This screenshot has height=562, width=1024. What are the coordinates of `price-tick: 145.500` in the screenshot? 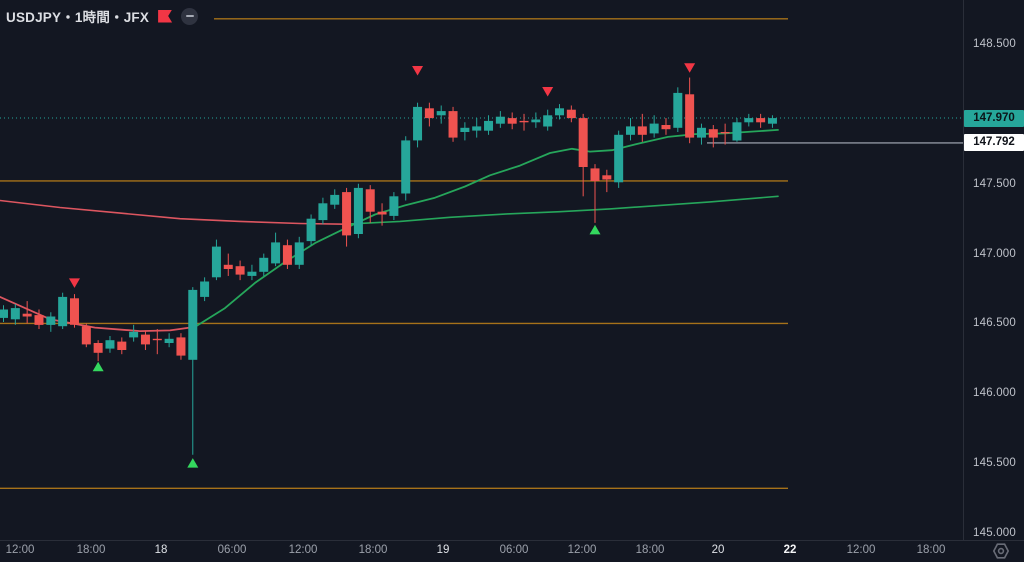 It's located at (994, 463).